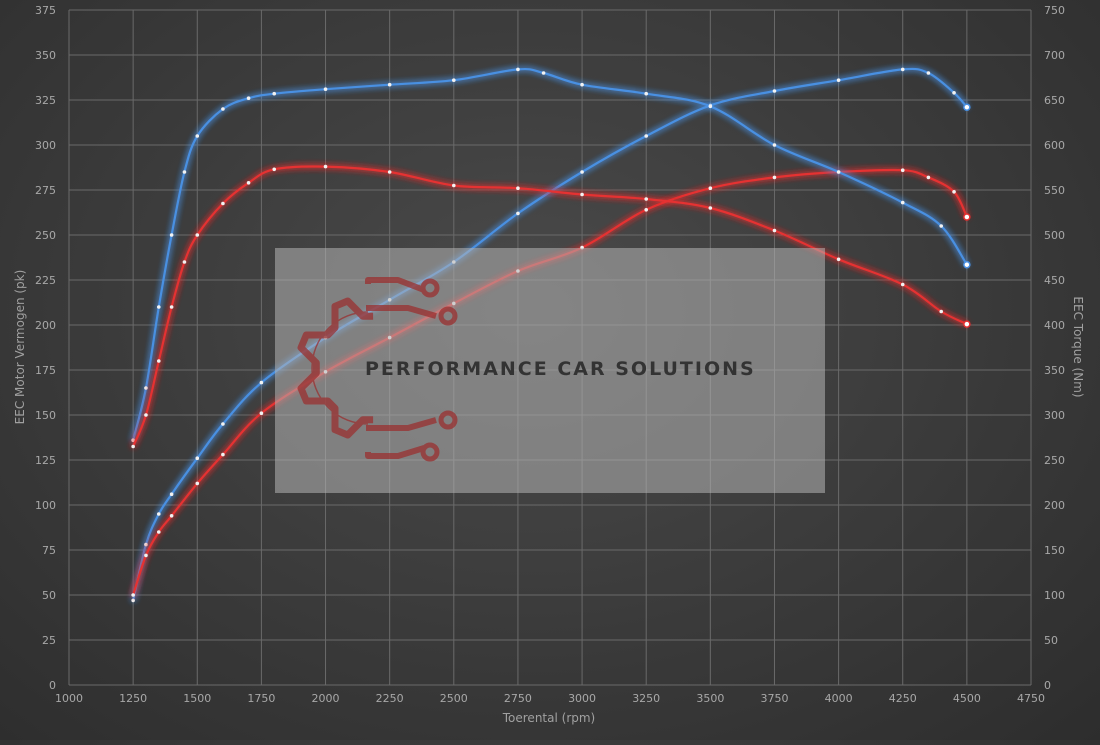  Describe the element at coordinates (1054, 595) in the screenshot. I see `y-right-tick-label: 100` at that location.